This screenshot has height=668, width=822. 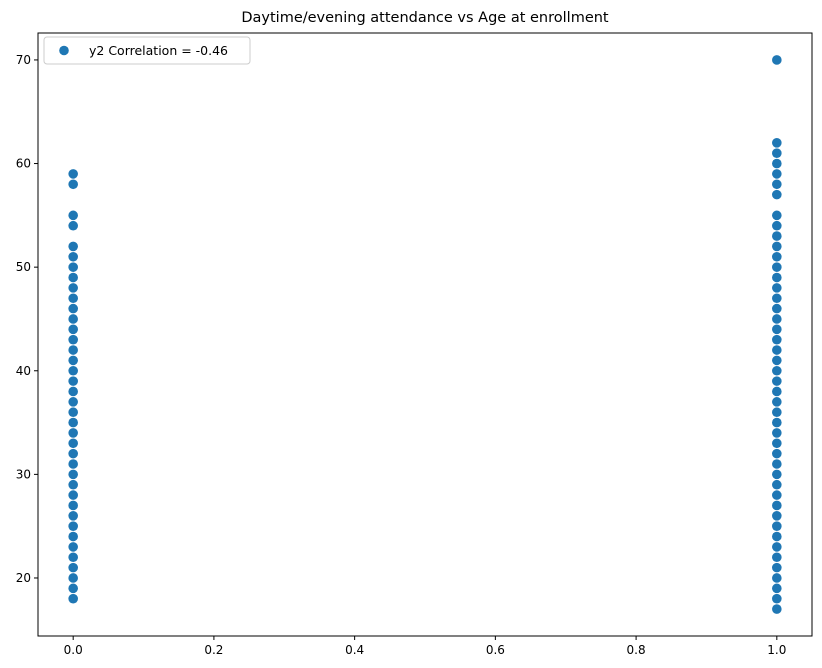 What do you see at coordinates (425, 646) in the screenshot?
I see `x-axis: 0.0 0.2 0.4 0.6 0.8 1.0` at bounding box center [425, 646].